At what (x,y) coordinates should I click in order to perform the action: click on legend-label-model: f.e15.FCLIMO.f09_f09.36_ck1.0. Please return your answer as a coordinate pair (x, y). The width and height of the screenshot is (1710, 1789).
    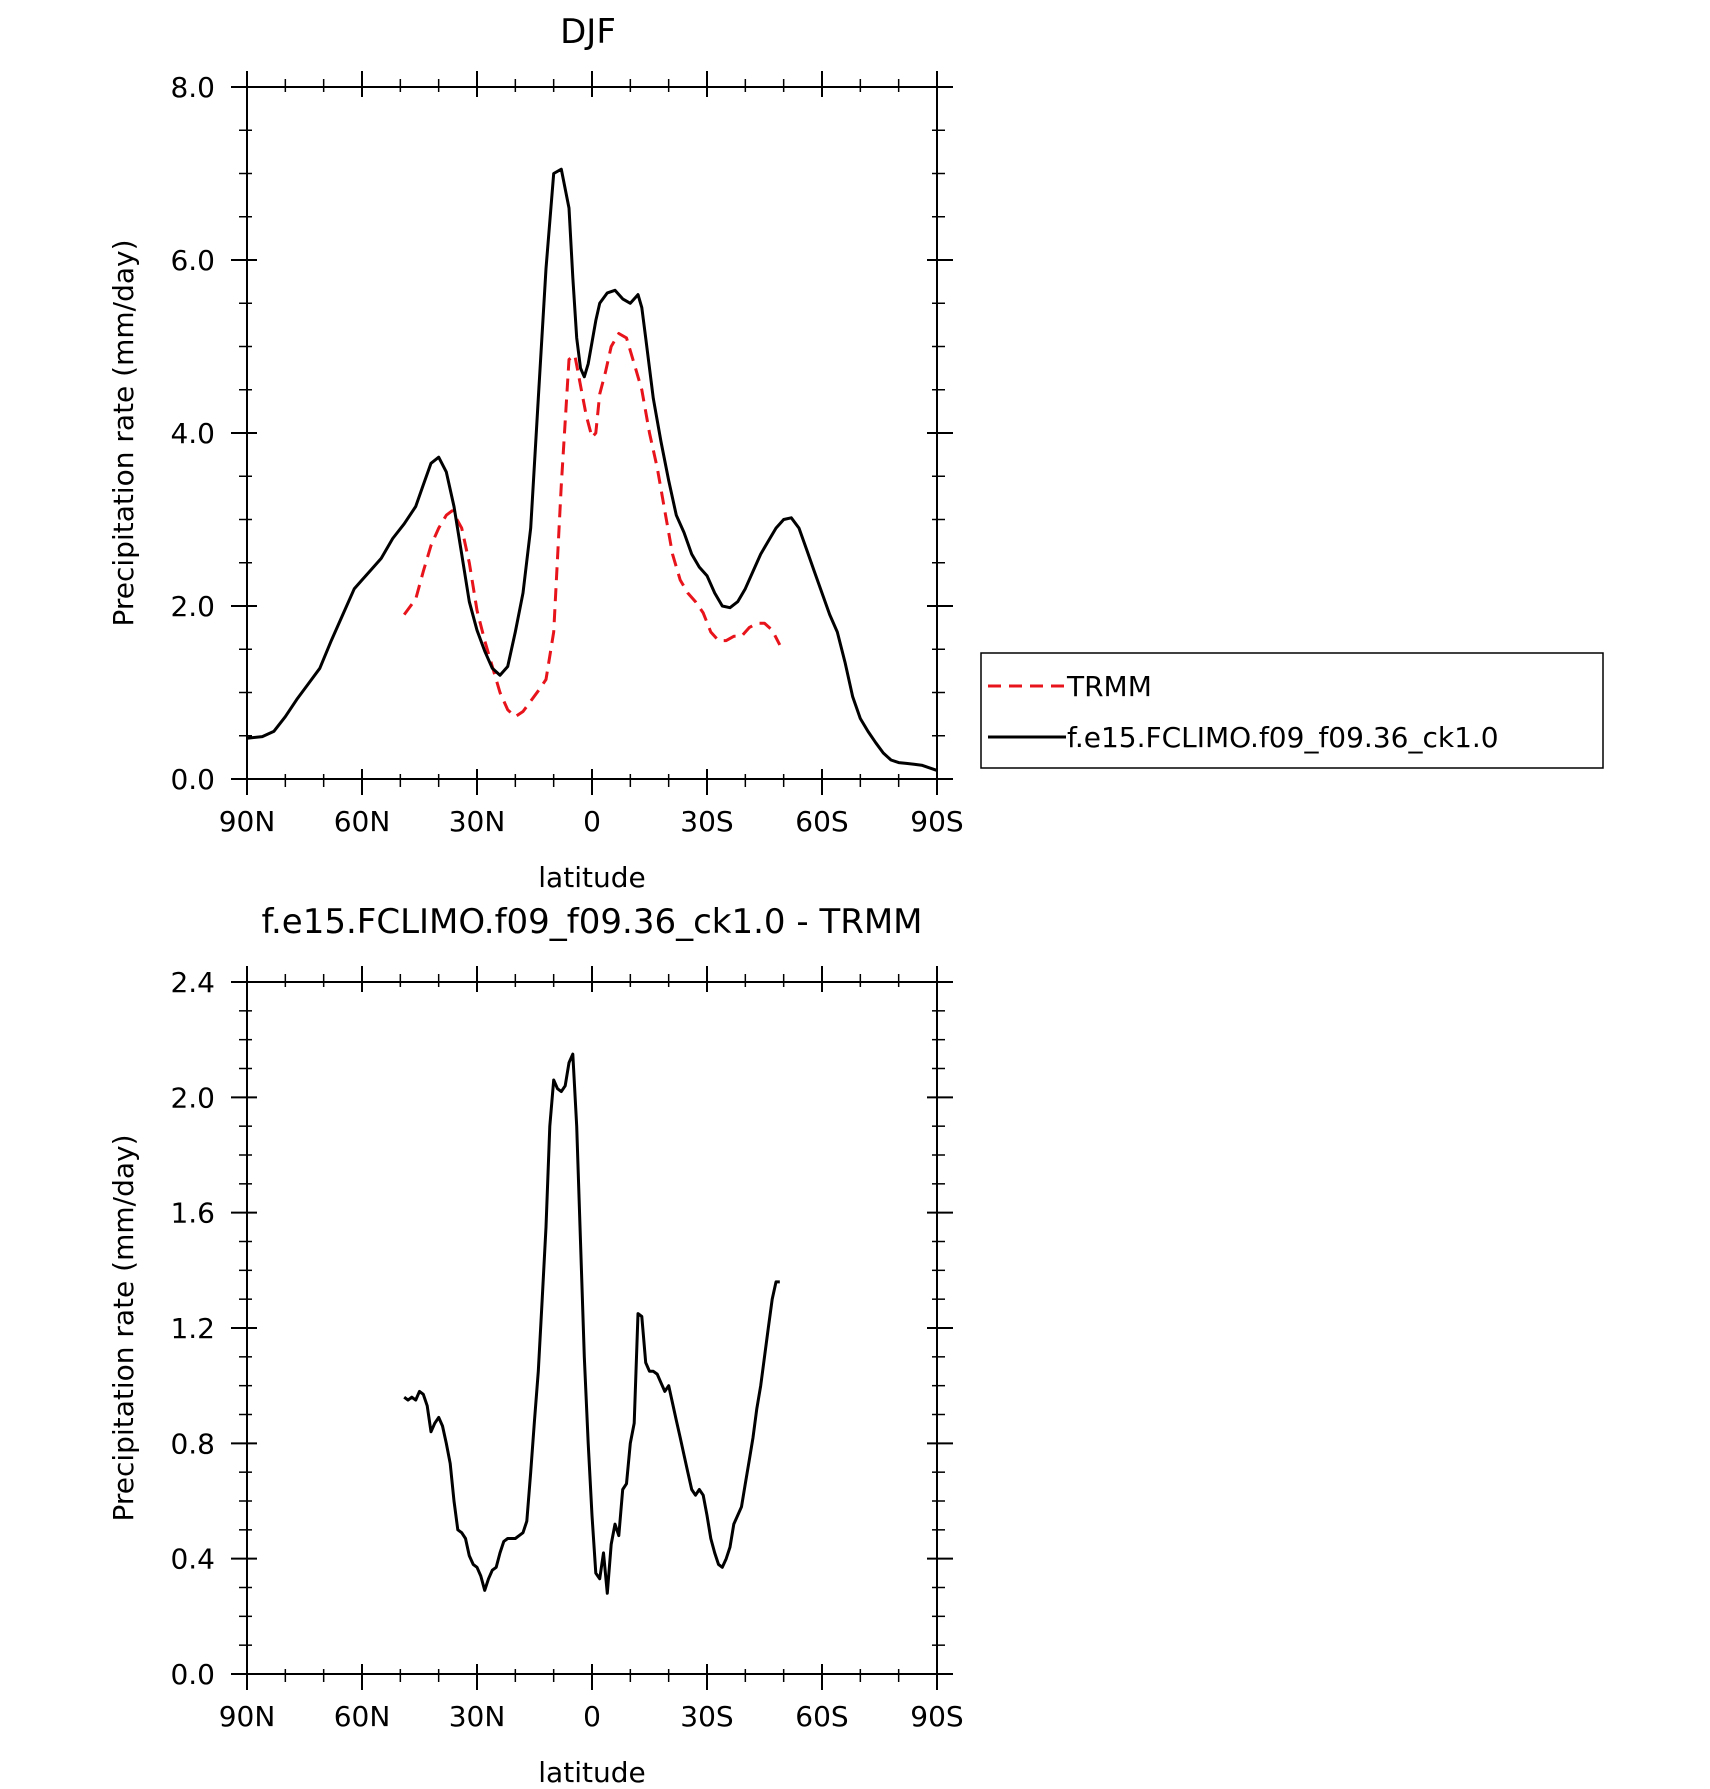
    Looking at the image, I should click on (1283, 737).